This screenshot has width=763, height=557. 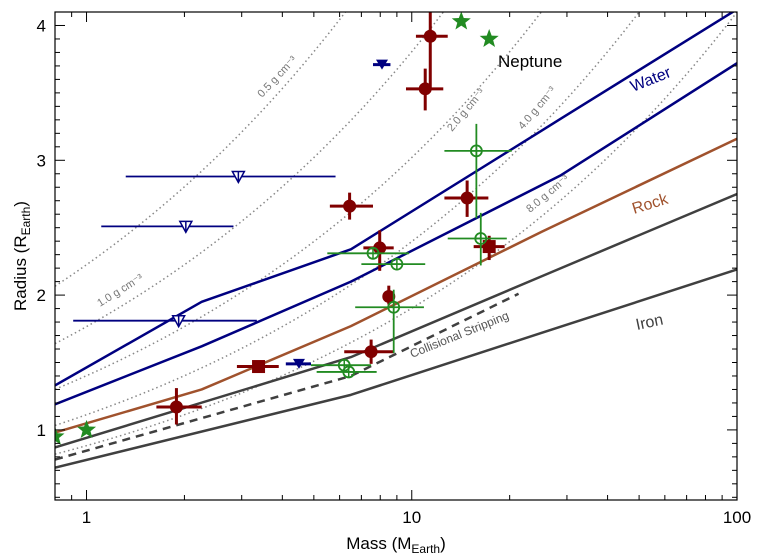 I want to click on y-tick-label: 1, so click(x=41, y=430).